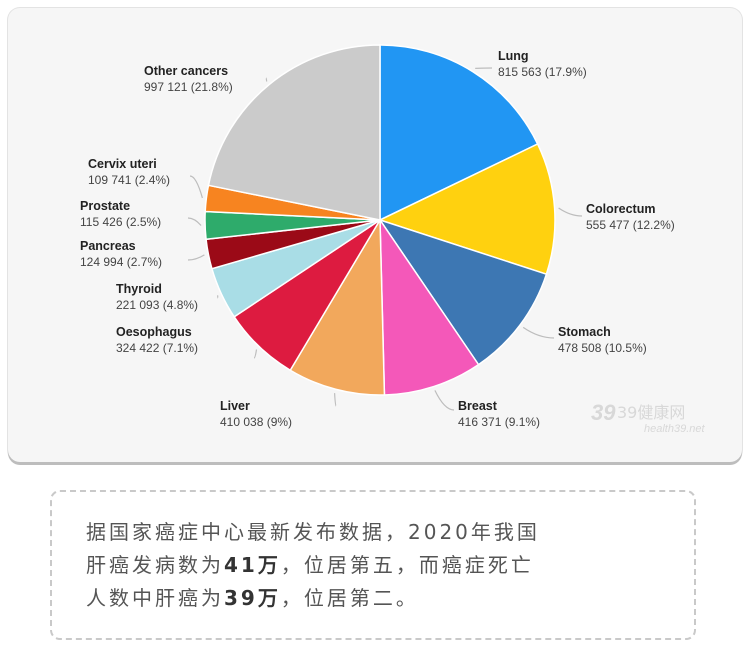 The height and width of the screenshot is (657, 750). Describe the element at coordinates (186, 71) in the screenshot. I see `slice-label-name: Other cancers` at that location.